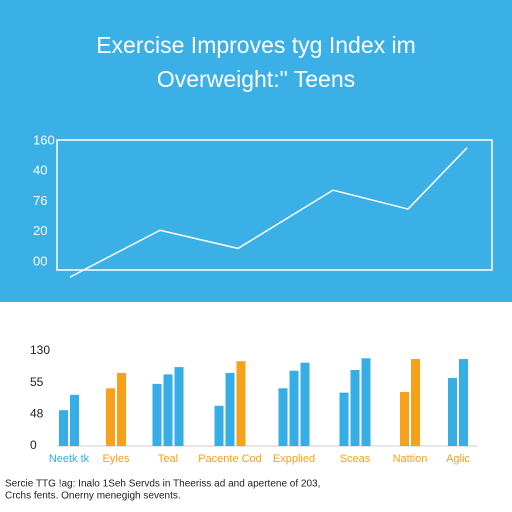 This screenshot has height=512, width=512. I want to click on x-tick-label: Aglic, so click(458, 459).